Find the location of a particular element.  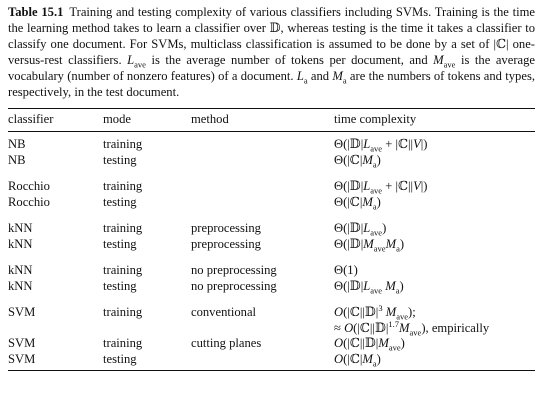

cell-complexity: O(|ℂ|Ma) is located at coordinates (357, 360).